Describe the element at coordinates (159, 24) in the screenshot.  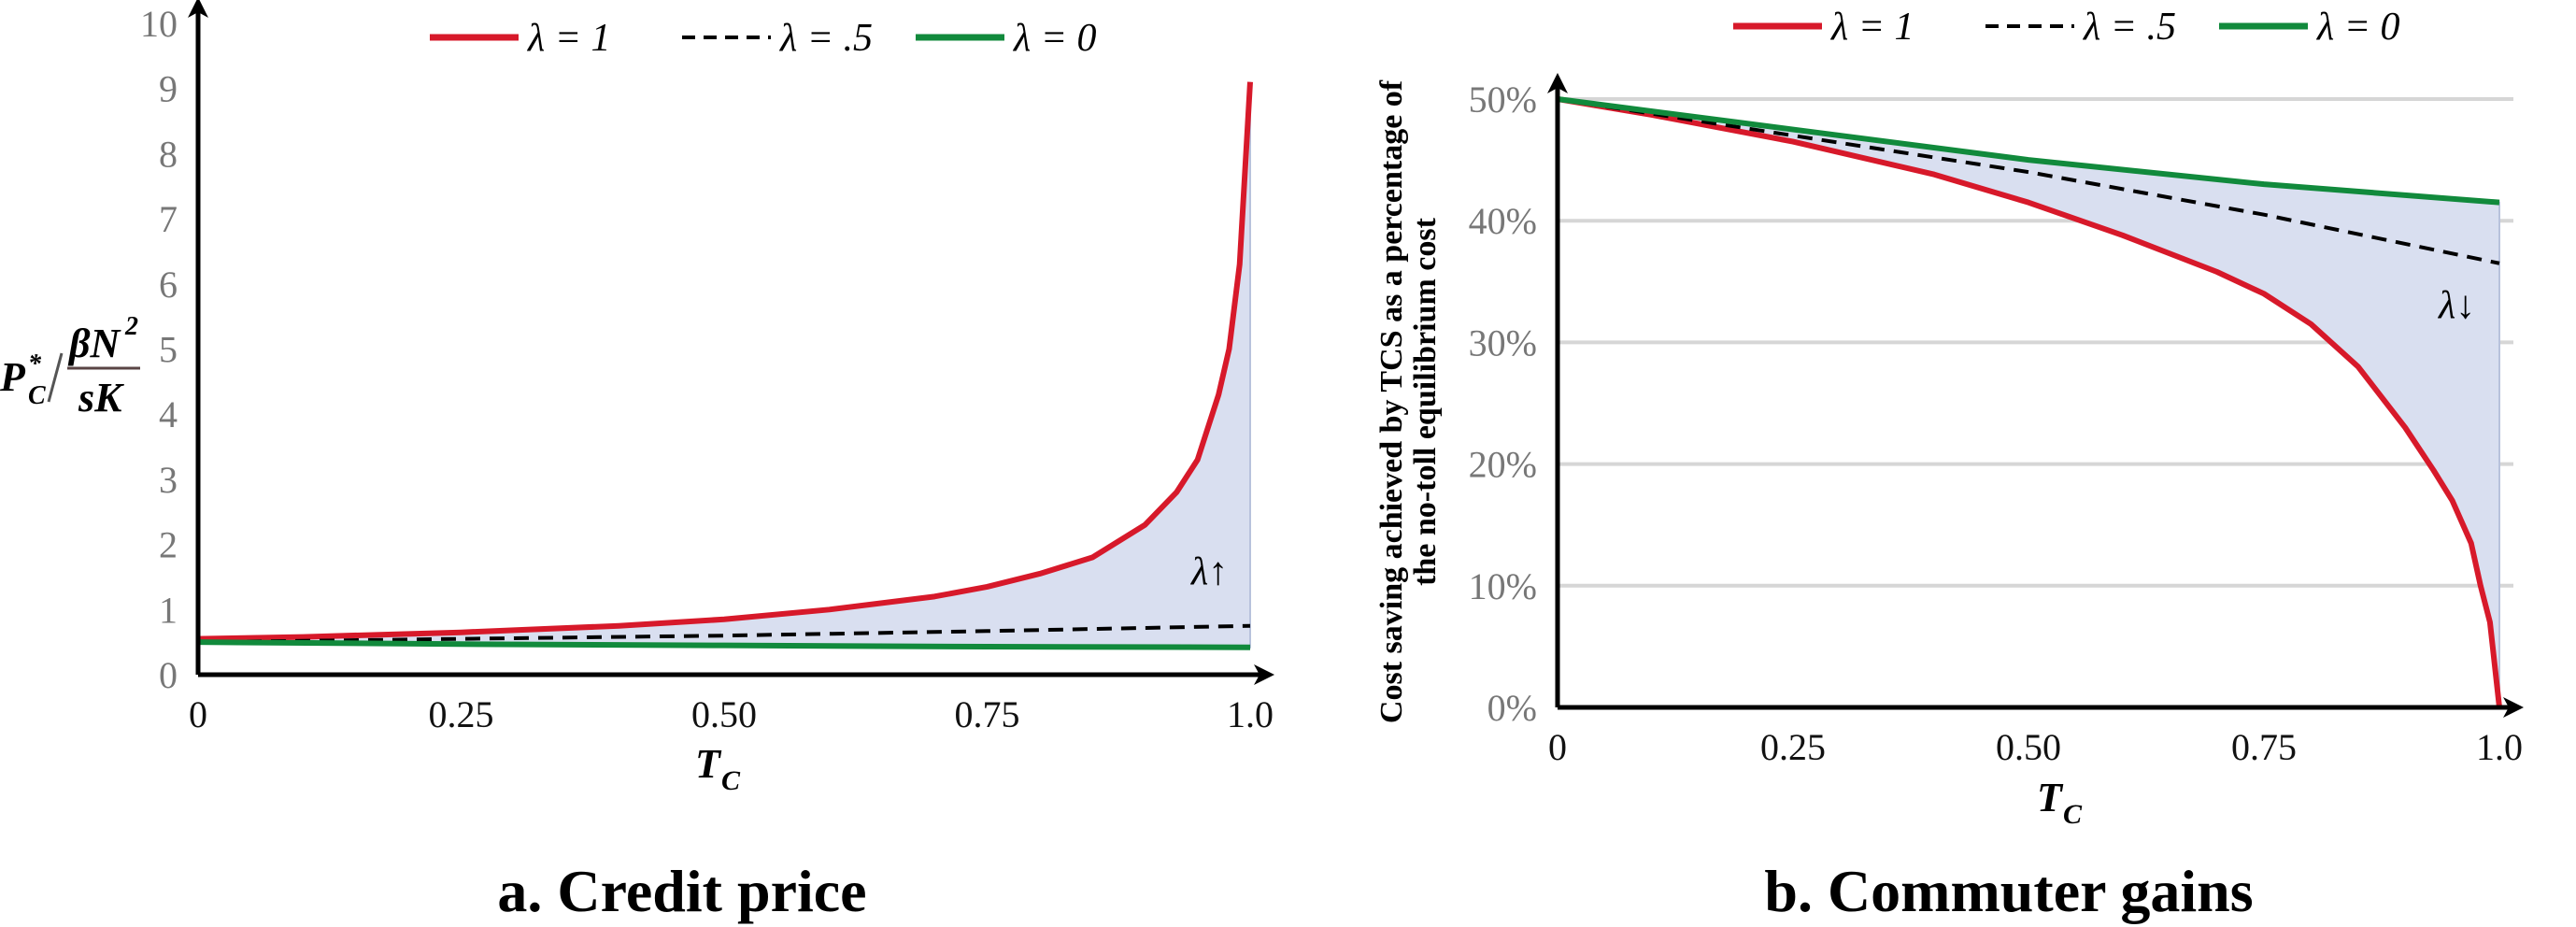
I see `y-tick-label: 10` at that location.